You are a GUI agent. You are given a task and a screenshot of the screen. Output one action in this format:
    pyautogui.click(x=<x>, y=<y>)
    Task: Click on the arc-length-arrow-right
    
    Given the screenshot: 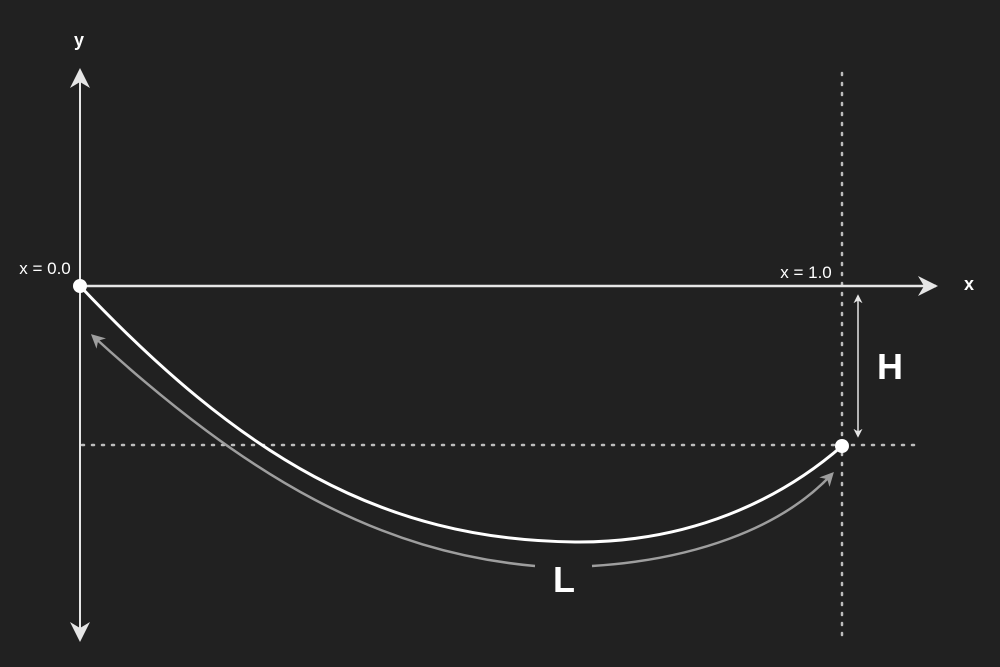 What is the action you would take?
    pyautogui.click(x=712, y=519)
    